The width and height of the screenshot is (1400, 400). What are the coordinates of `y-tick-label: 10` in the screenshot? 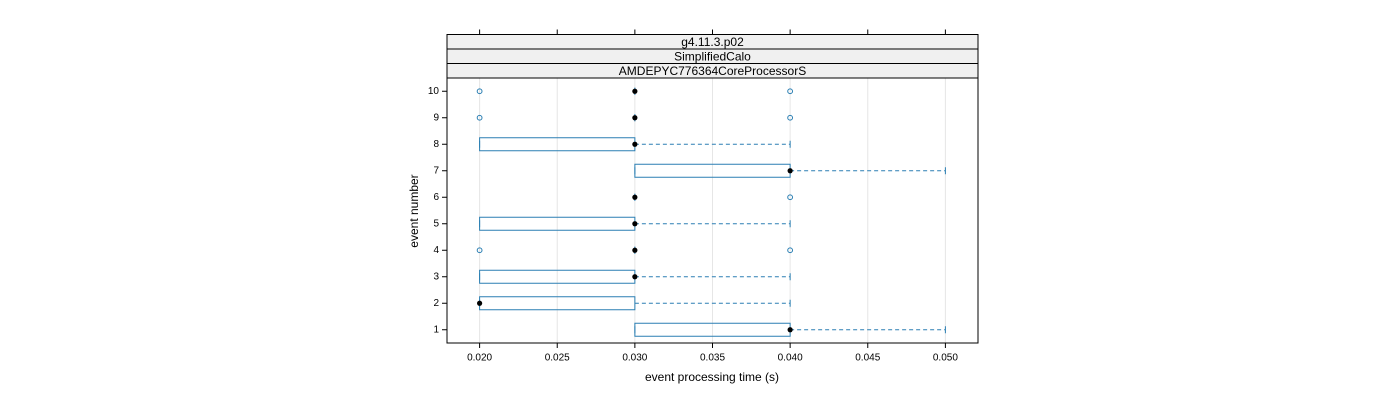 It's located at (434, 91).